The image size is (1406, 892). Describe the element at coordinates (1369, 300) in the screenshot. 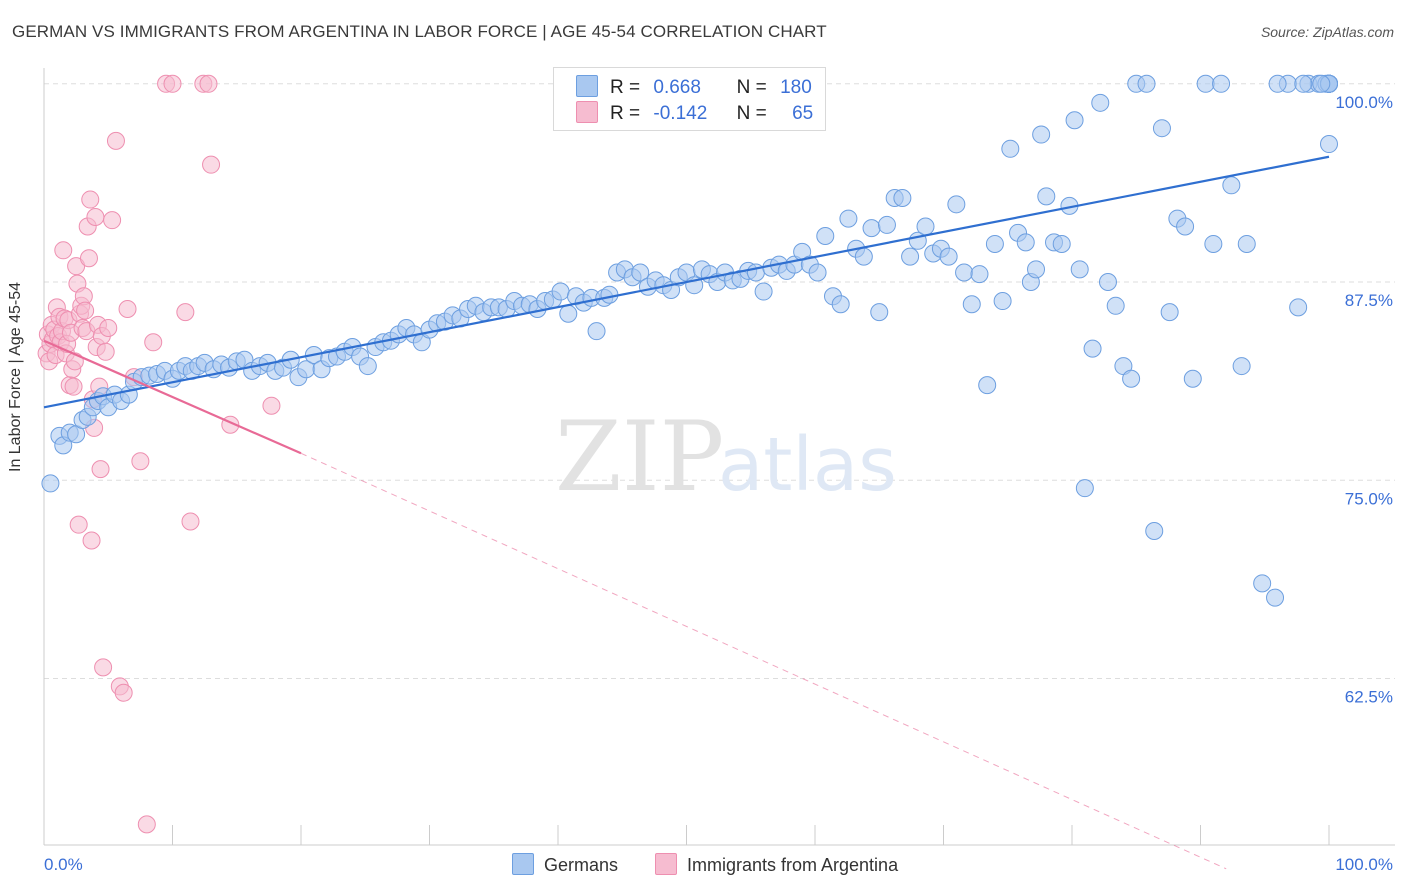

I see `y-tick-label: 87.5%` at that location.